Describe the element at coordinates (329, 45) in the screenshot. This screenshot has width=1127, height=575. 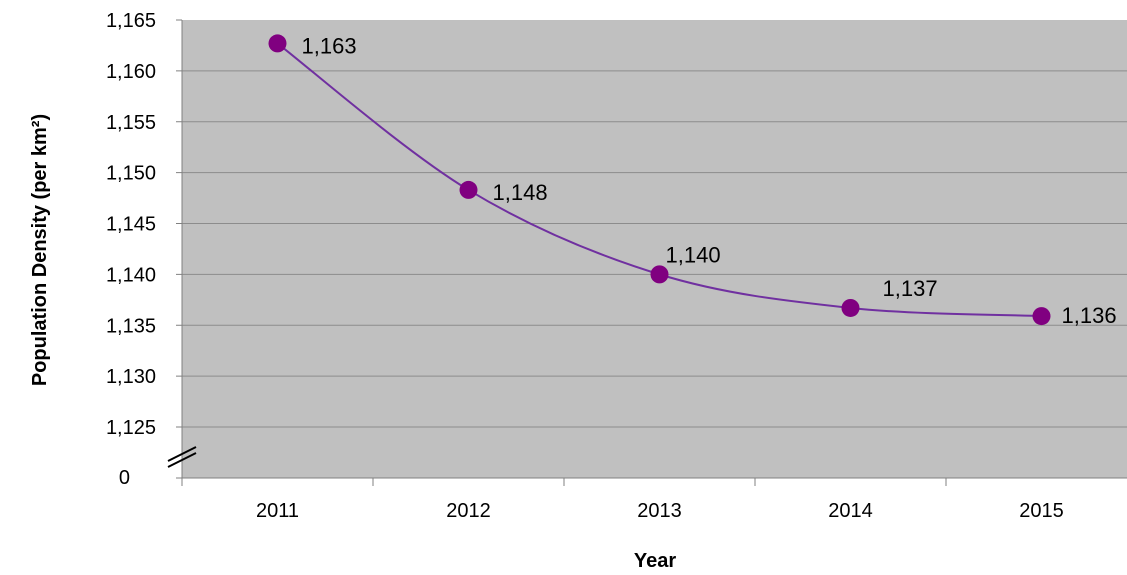
I see `data-label: 1,163` at that location.